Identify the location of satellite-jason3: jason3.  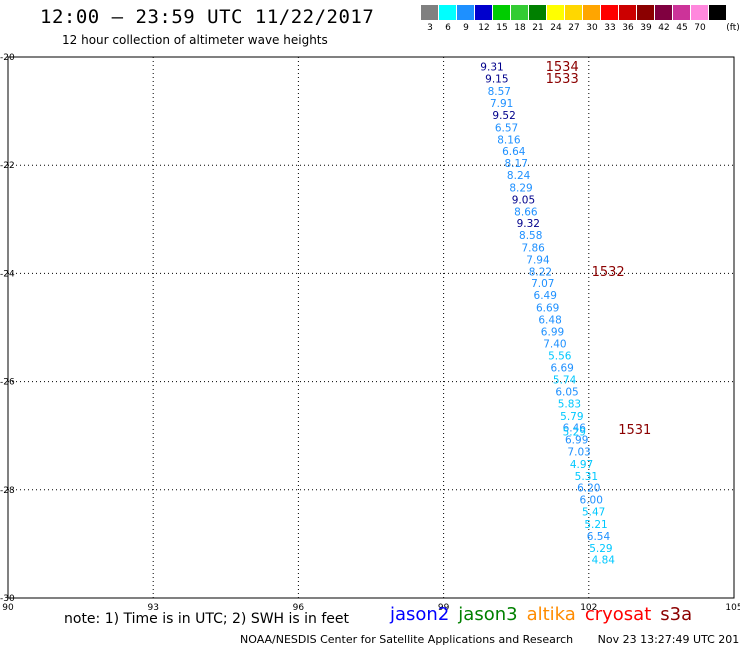
(488, 614).